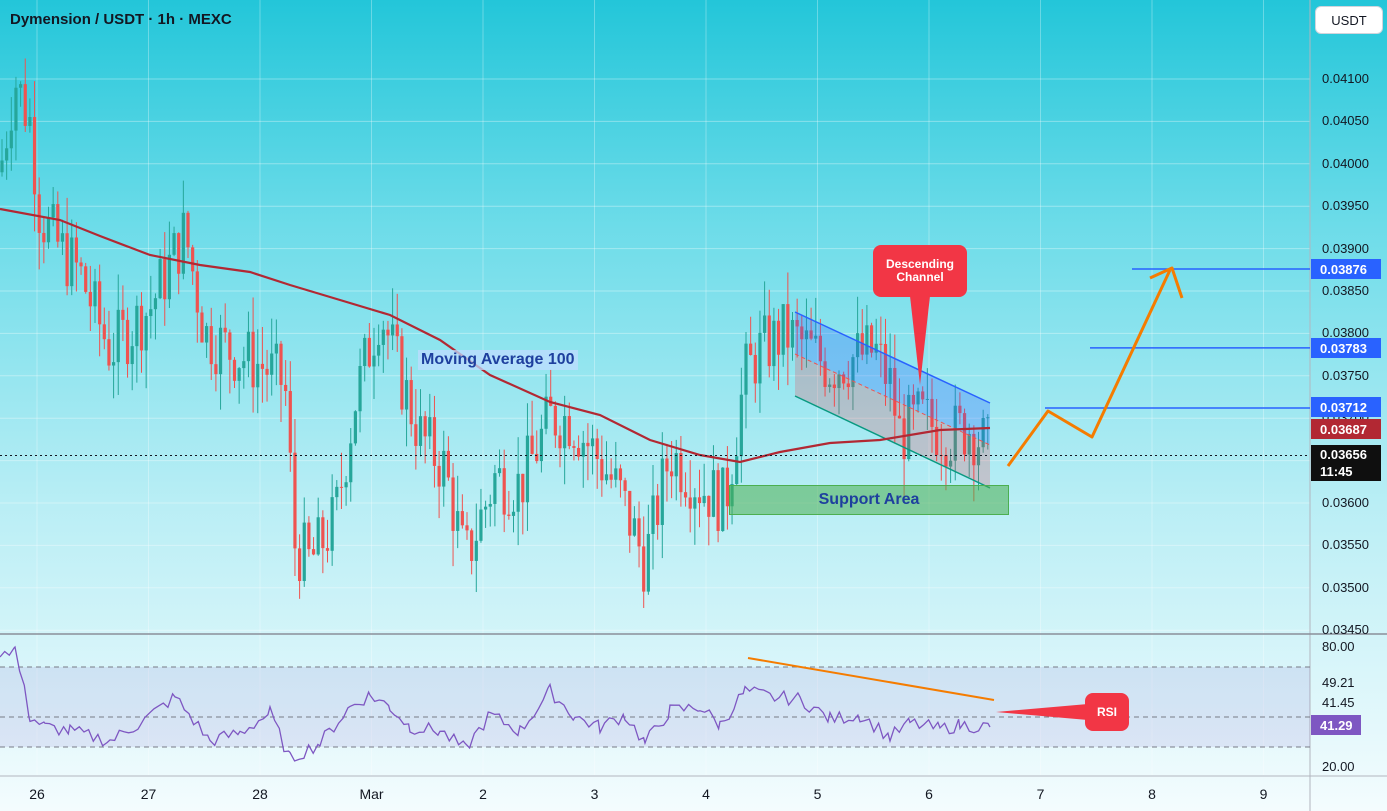 Image resolution: width=1387 pixels, height=811 pixels. I want to click on rsi-callout: RSI, so click(1107, 712).